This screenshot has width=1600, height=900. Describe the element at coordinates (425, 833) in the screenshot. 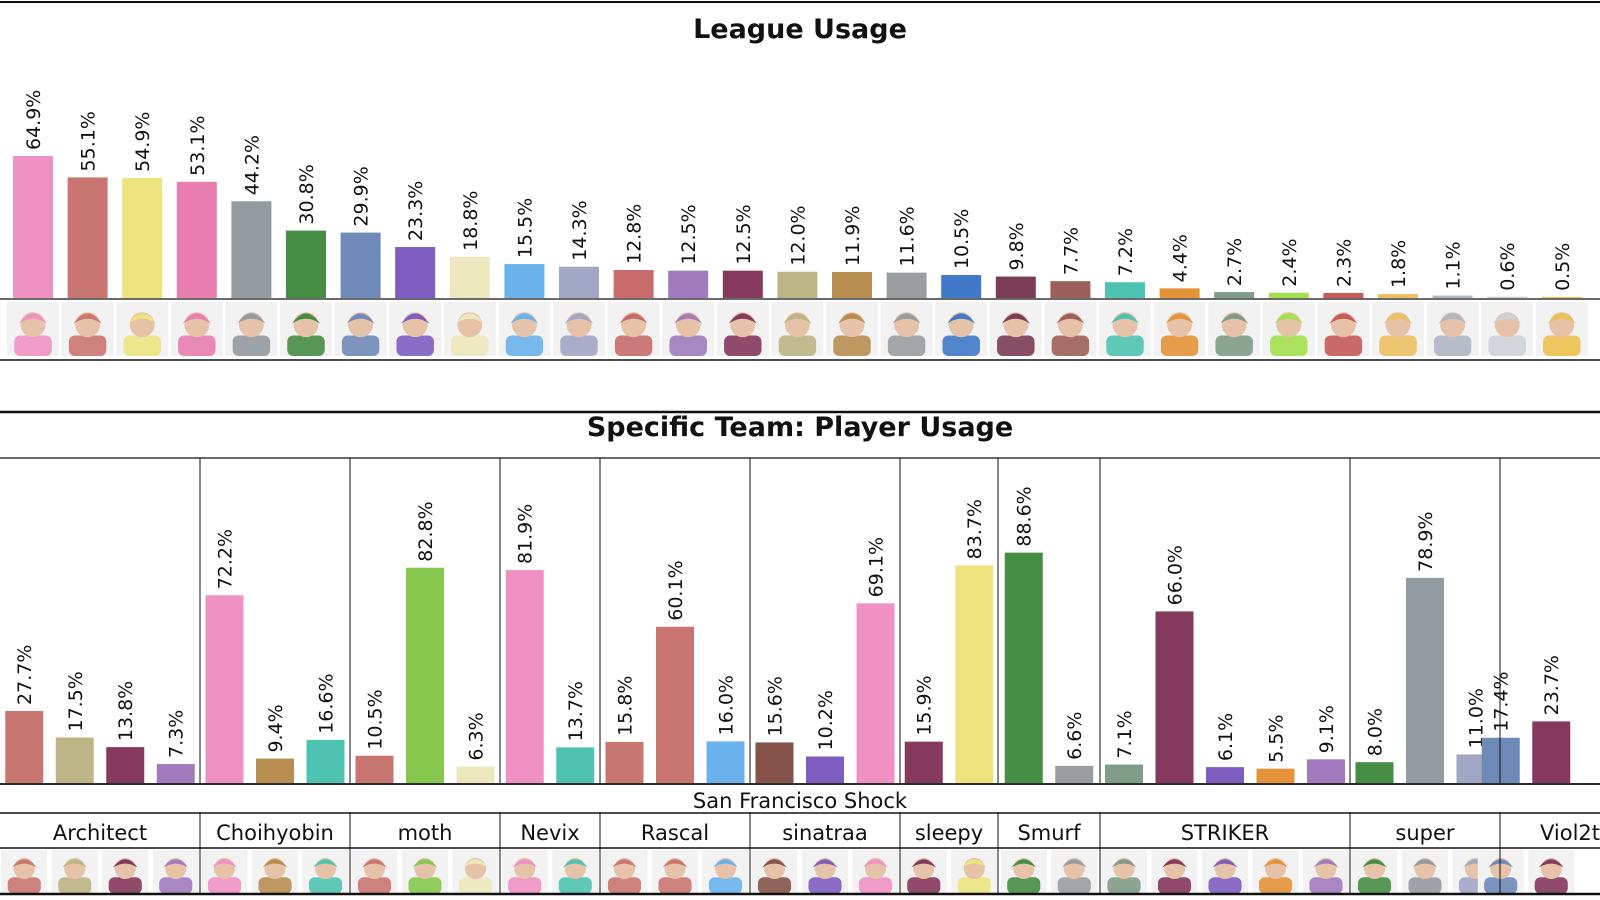

I see `player-name: moth` at that location.